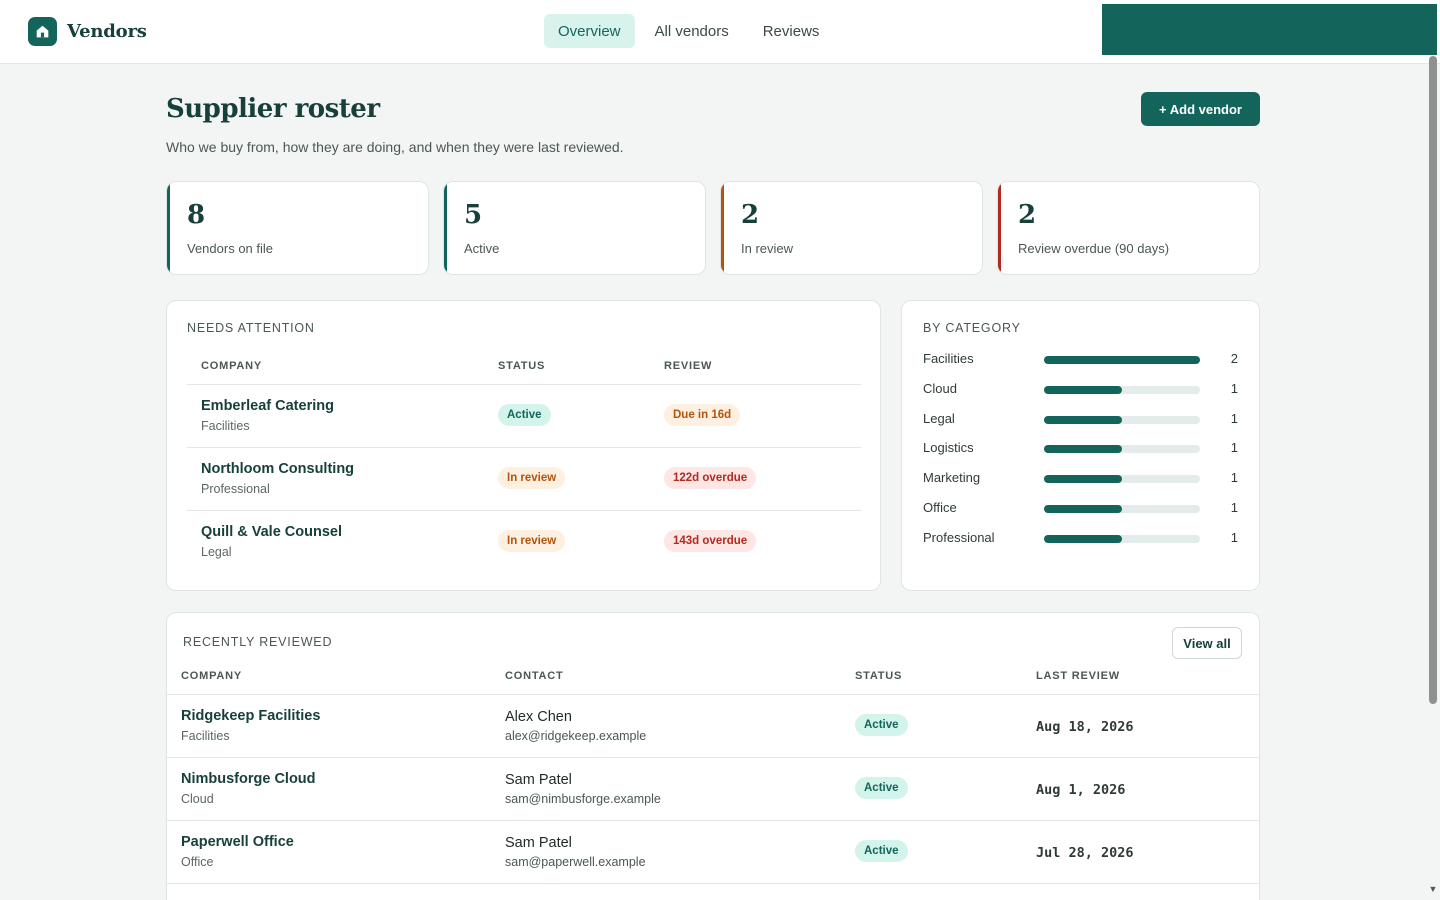 Image resolution: width=1440 pixels, height=900 pixels. What do you see at coordinates (688, 366) in the screenshot?
I see `column-header-review: REVIEW` at bounding box center [688, 366].